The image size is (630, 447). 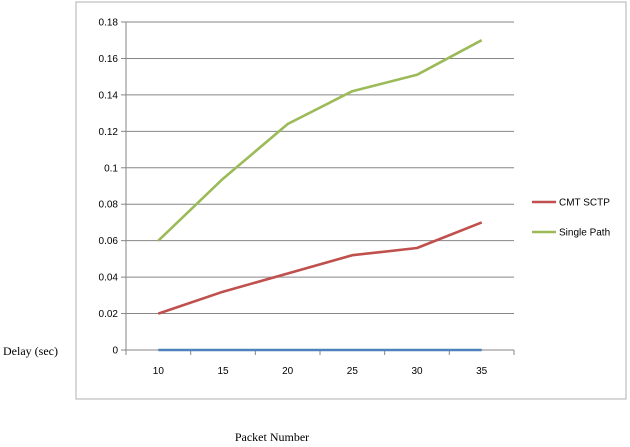 I want to click on legend-label-single-path: Single Path, so click(x=584, y=233).